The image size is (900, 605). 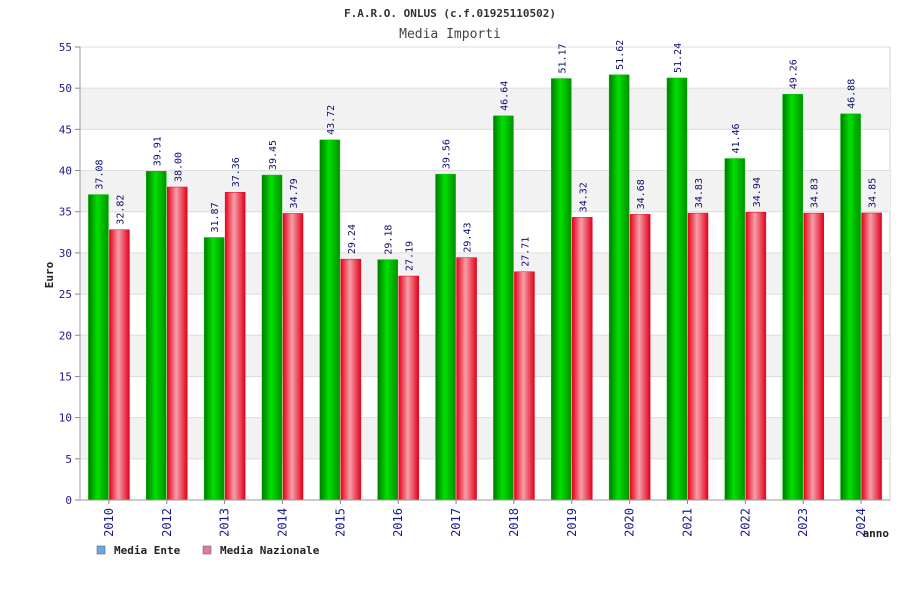 What do you see at coordinates (688, 522) in the screenshot?
I see `x-tick-label-2021: 2021` at bounding box center [688, 522].